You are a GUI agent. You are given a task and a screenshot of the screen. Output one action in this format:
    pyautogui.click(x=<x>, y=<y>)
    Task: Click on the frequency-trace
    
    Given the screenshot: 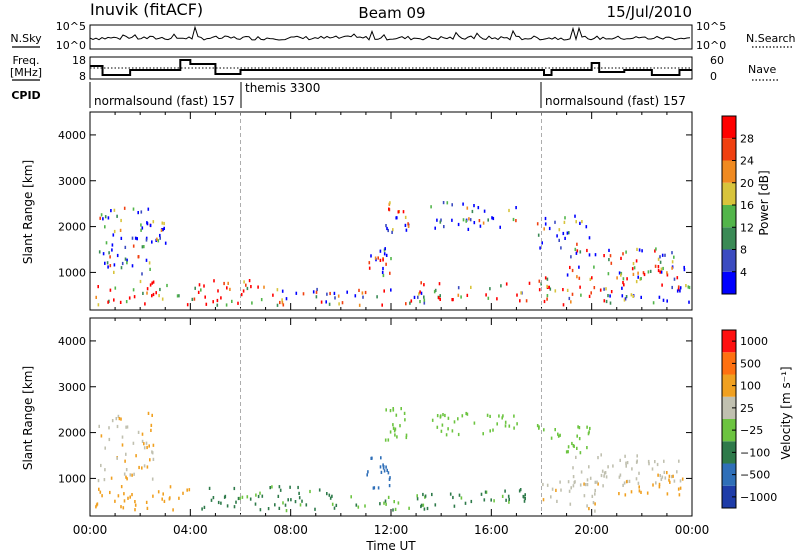 What is the action you would take?
    pyautogui.click(x=391, y=67)
    